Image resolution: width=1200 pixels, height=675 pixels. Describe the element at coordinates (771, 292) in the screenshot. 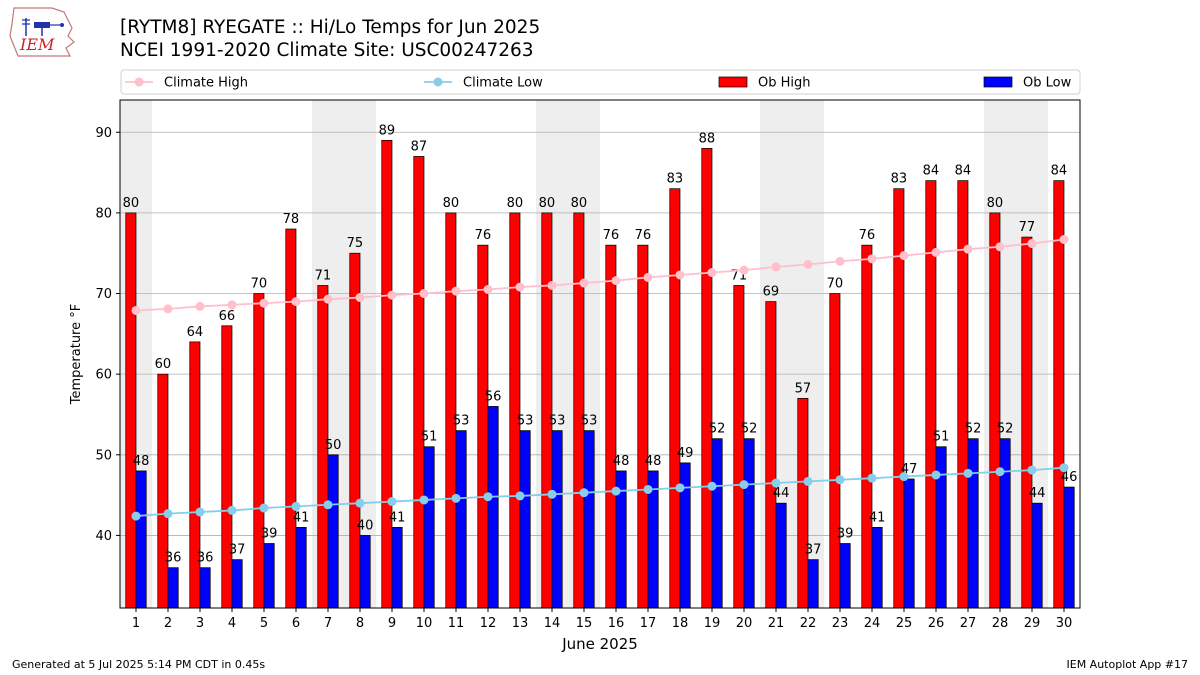

I see `ob-high-label: 69` at that location.